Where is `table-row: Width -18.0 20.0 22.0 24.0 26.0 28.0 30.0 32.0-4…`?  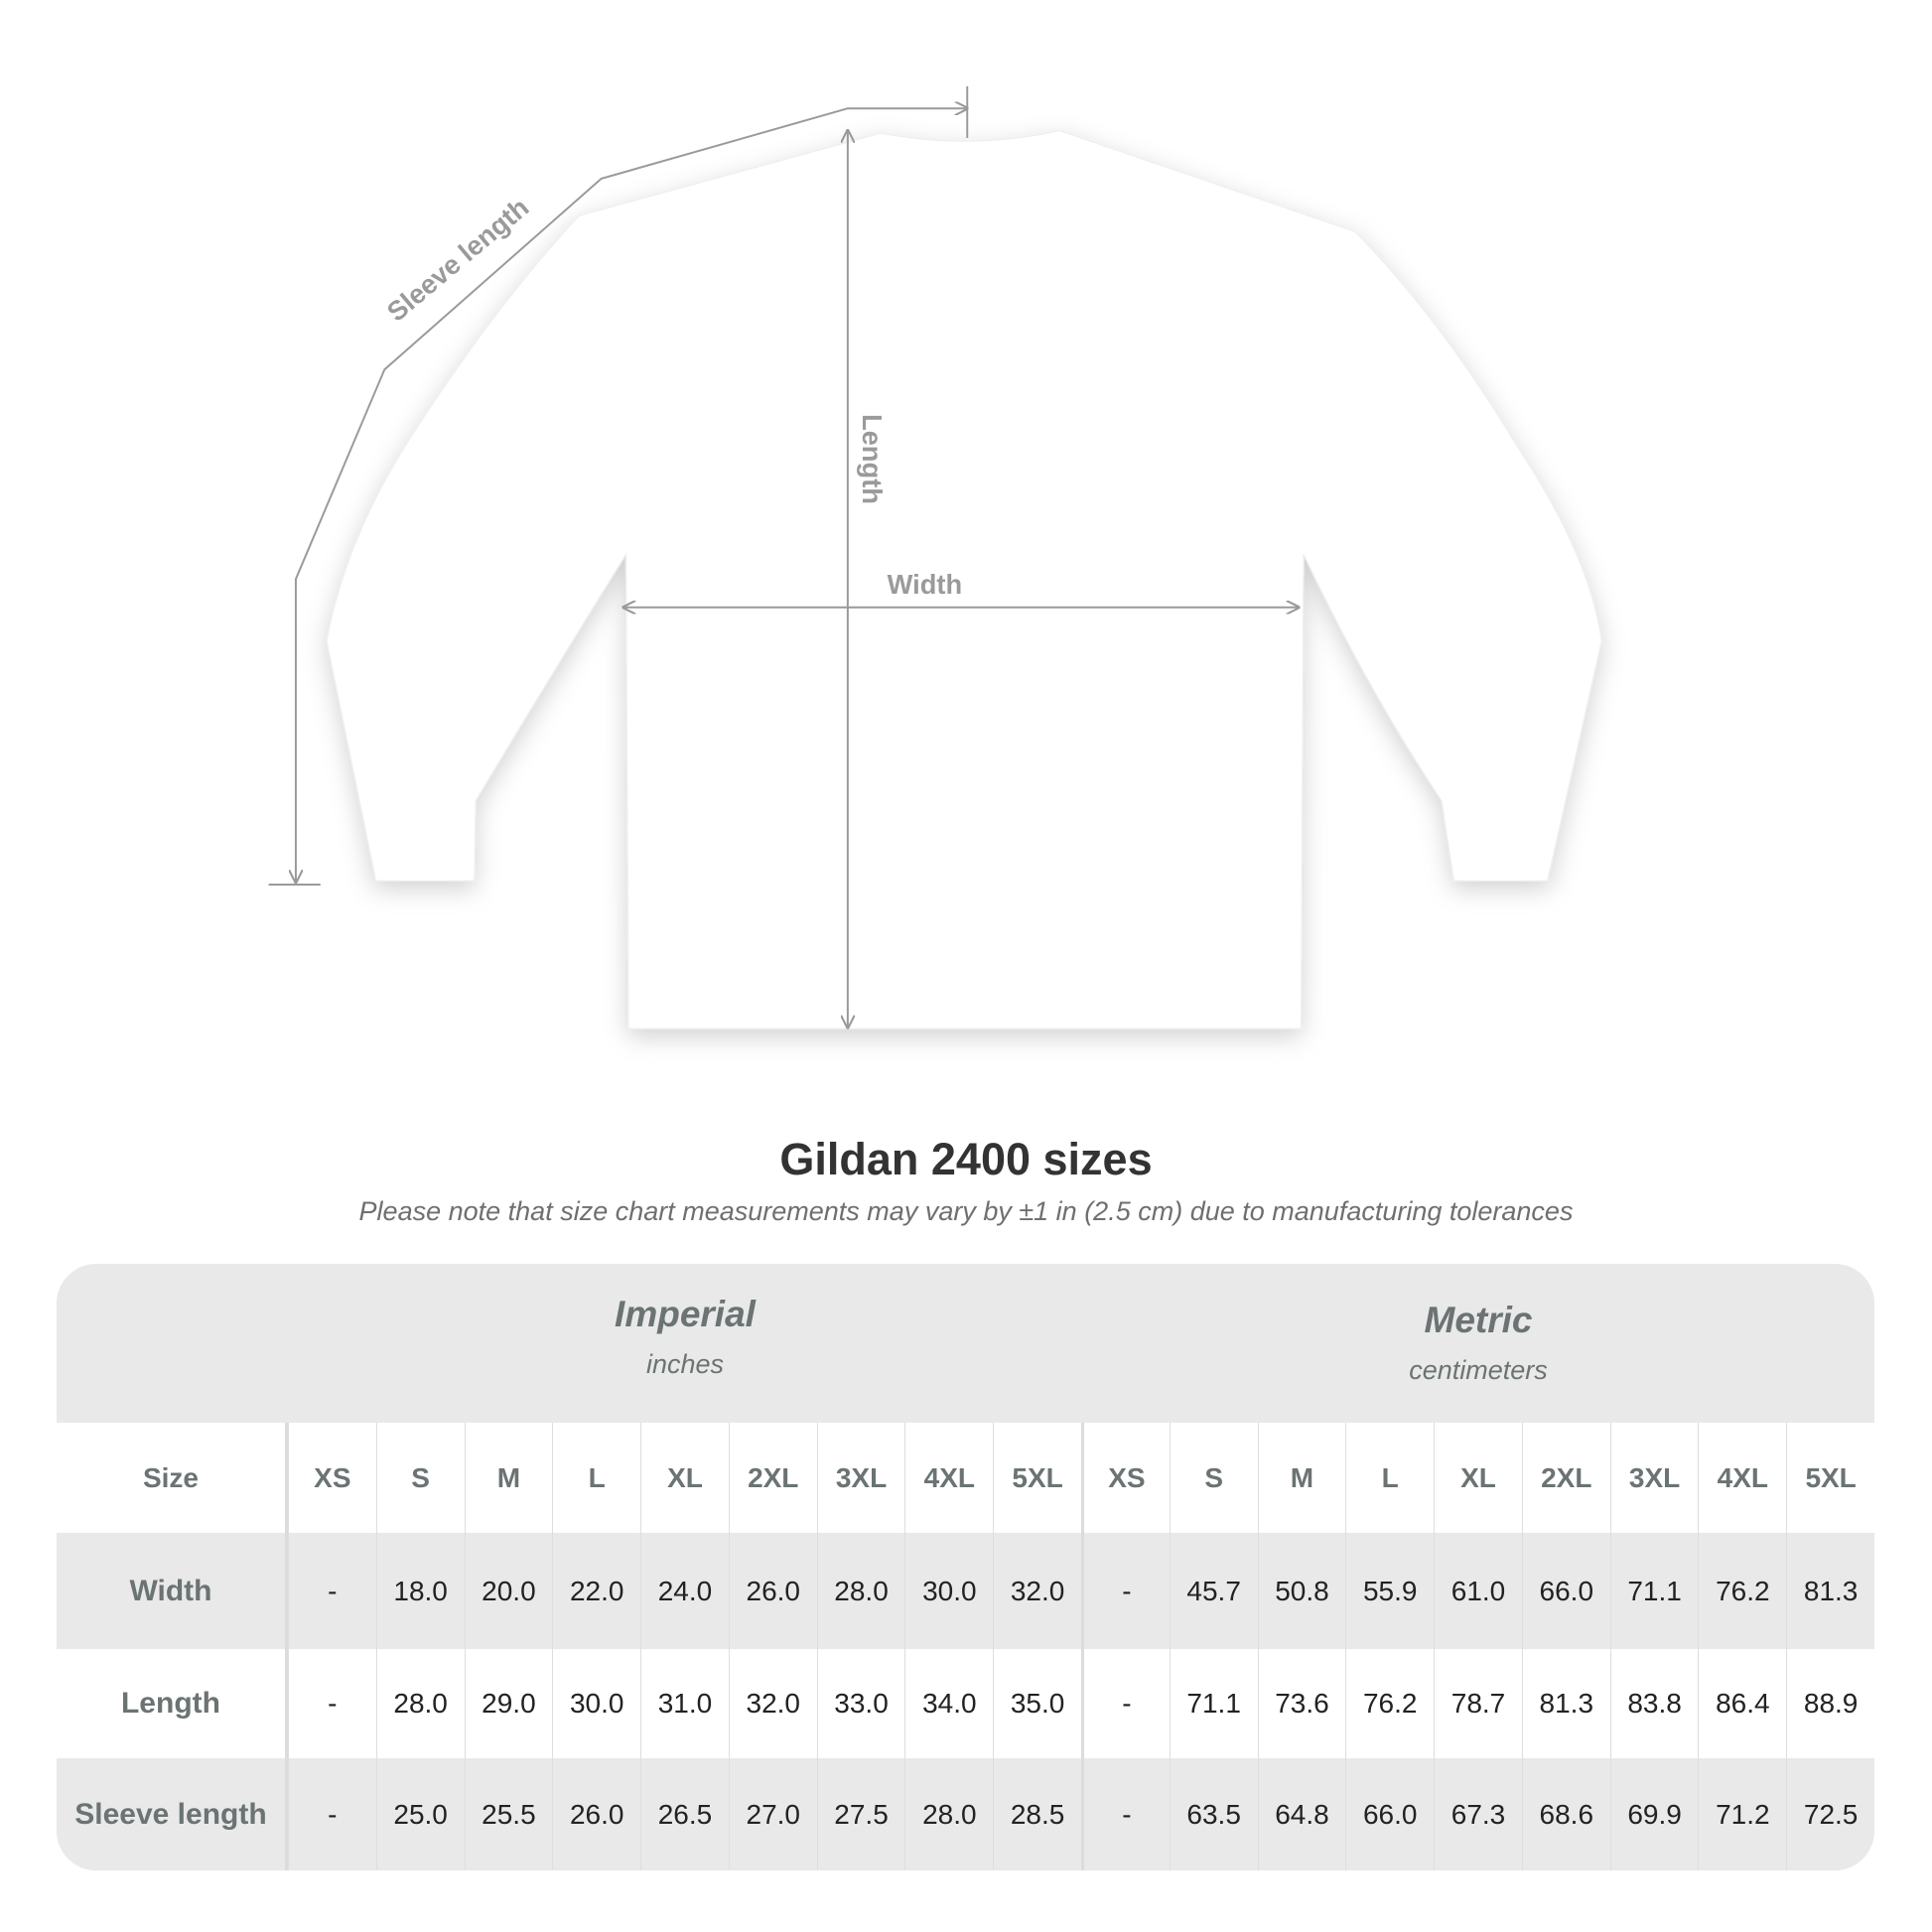 table-row: Width -18.0 20.0 22.0 24.0 26.0 28.0 30.0 32.0-4… is located at coordinates (966, 1591).